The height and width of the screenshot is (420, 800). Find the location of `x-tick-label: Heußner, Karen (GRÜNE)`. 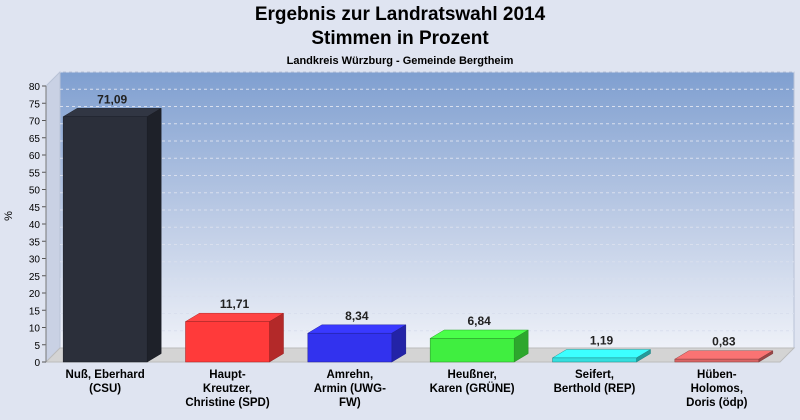

x-tick-label: Heußner, Karen (GRÜNE) is located at coordinates (472, 382).